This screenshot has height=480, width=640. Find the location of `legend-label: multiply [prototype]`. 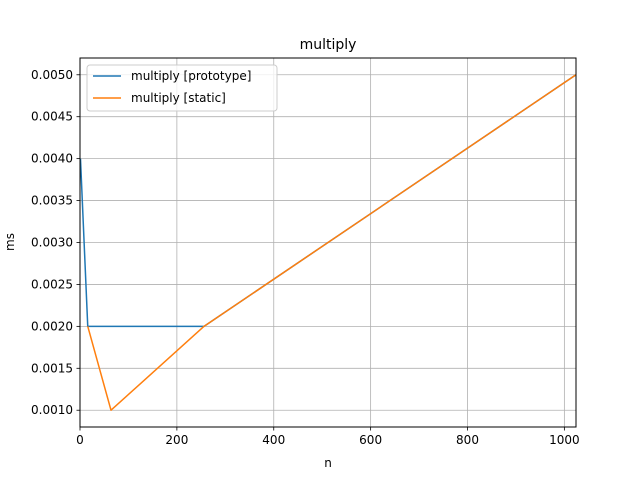

legend-label: multiply [prototype] is located at coordinates (191, 76).